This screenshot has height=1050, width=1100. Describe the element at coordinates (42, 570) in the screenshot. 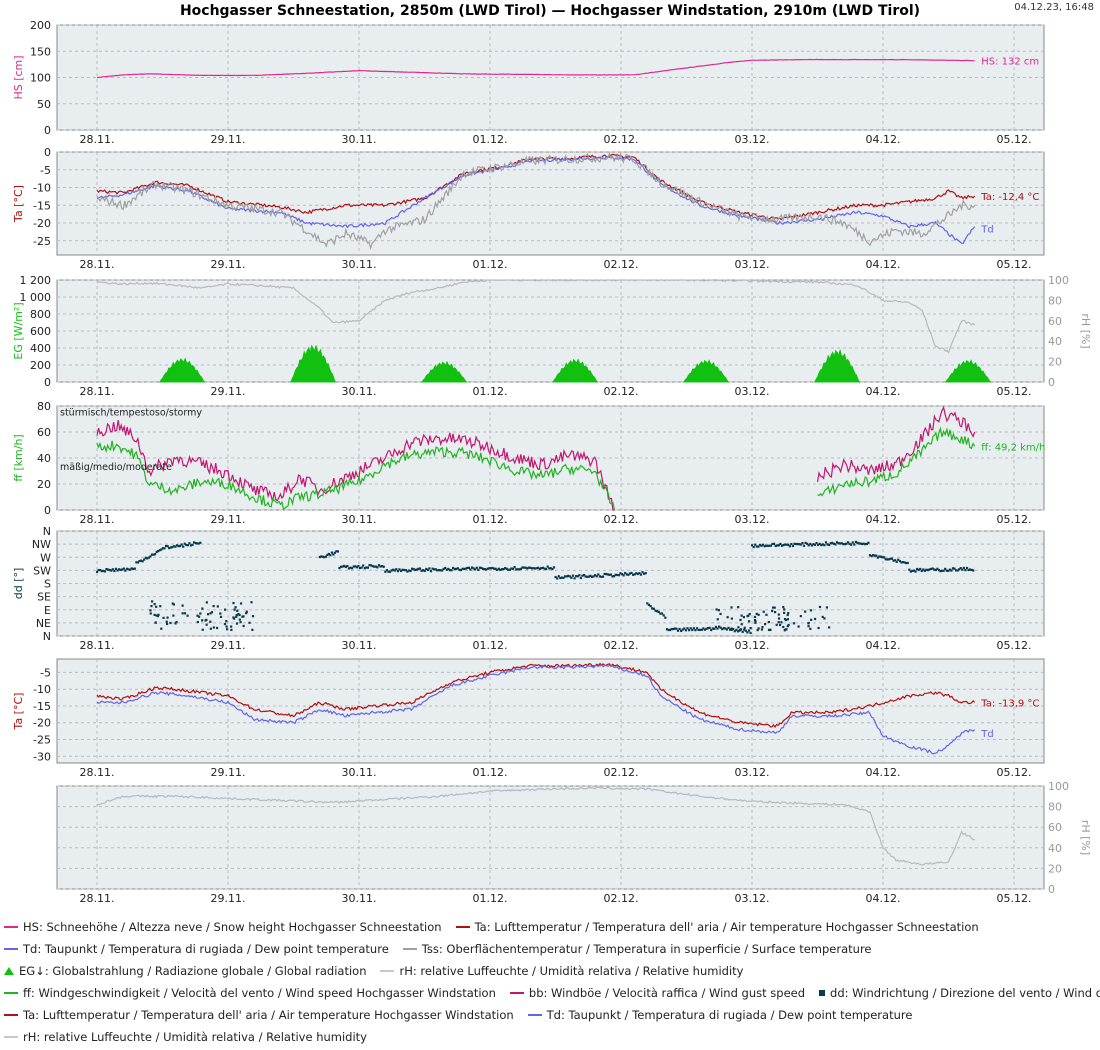

I see `y-tick-label: SW` at that location.